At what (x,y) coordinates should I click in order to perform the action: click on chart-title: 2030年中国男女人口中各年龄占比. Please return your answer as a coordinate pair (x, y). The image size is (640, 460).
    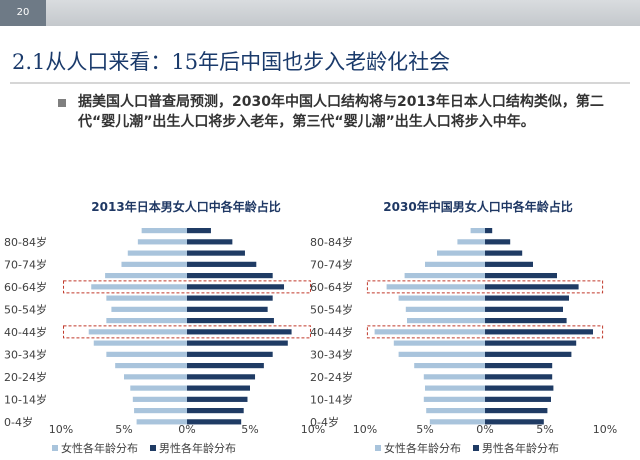
    Looking at the image, I should click on (477, 206).